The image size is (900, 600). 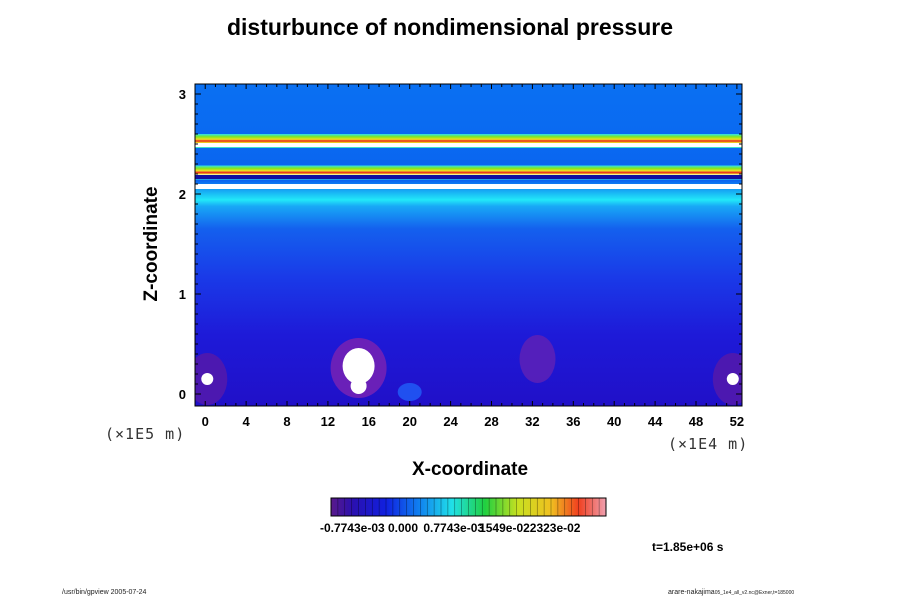 What do you see at coordinates (247, 421) in the screenshot?
I see `x-tick-label: 4` at bounding box center [247, 421].